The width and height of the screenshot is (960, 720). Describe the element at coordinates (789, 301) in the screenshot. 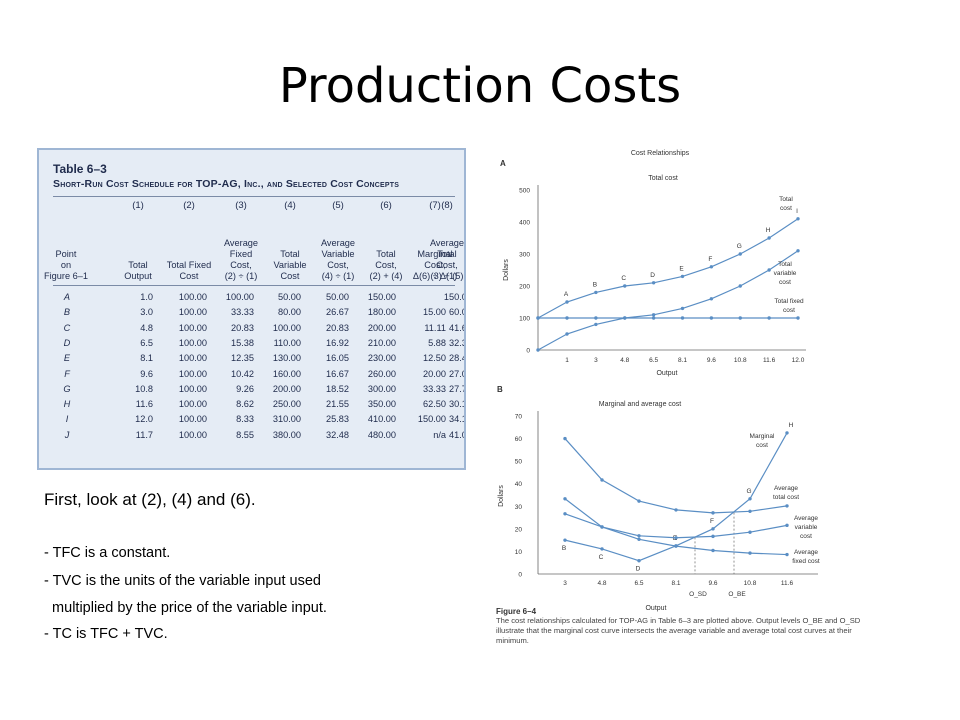

I see `series-label: Total fixed` at that location.